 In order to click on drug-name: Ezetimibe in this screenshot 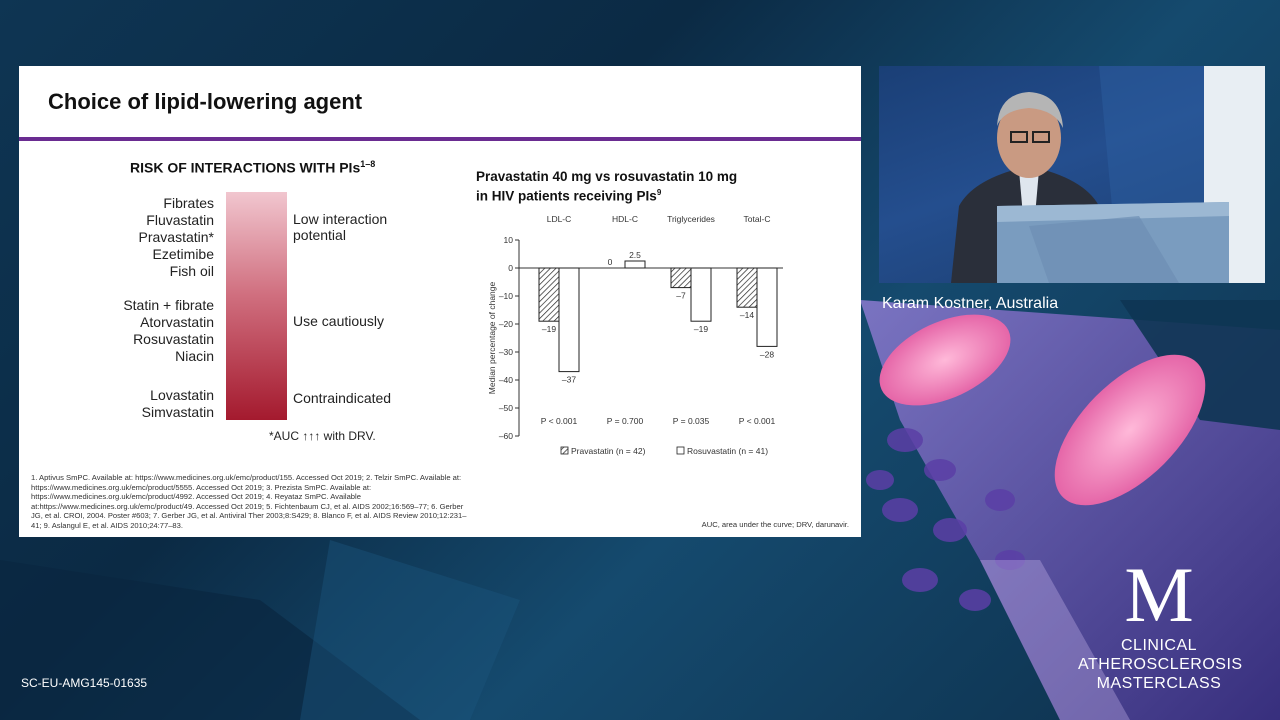, I will do `click(183, 254)`.